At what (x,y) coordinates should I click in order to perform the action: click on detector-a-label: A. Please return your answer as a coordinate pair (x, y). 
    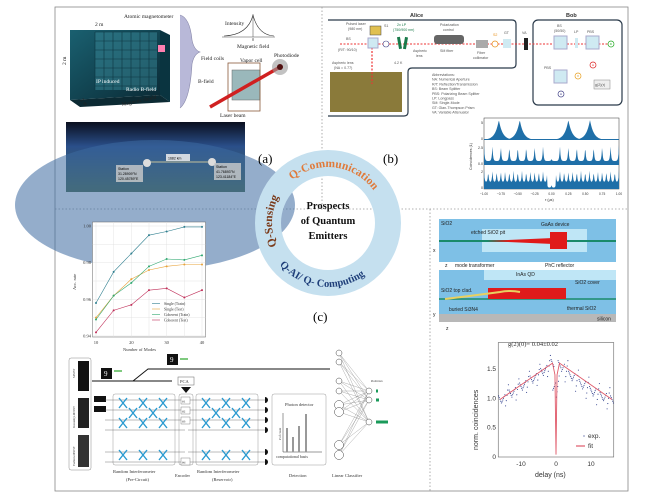
    Looking at the image, I should click on (593, 65).